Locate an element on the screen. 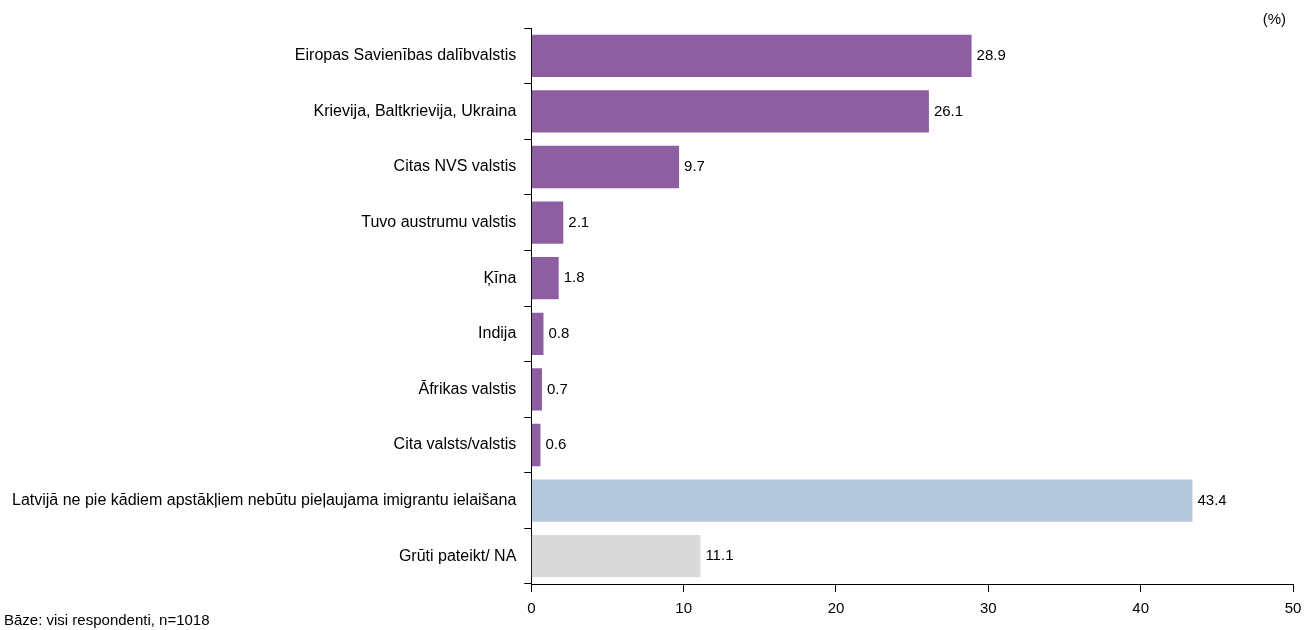 Image resolution: width=1314 pixels, height=630 pixels. x-tick-label: 20 is located at coordinates (836, 608).